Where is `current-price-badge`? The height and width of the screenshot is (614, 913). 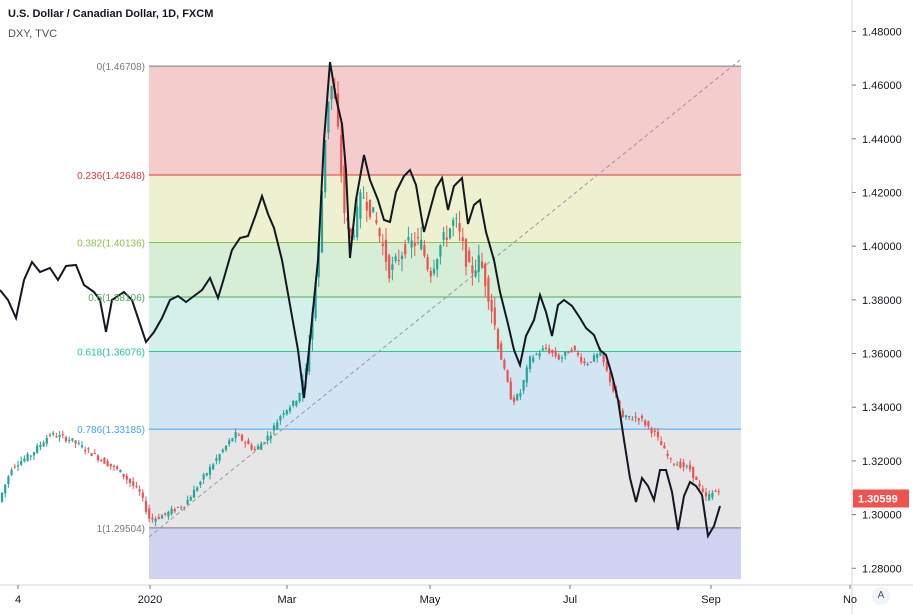 current-price-badge is located at coordinates (881, 498).